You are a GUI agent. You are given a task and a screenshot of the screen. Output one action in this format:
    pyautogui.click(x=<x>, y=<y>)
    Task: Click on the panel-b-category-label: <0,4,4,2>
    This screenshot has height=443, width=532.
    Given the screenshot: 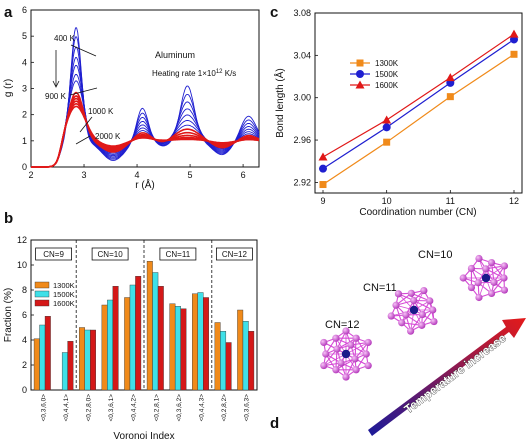 What is the action you would take?
    pyautogui.click(x=134, y=408)
    